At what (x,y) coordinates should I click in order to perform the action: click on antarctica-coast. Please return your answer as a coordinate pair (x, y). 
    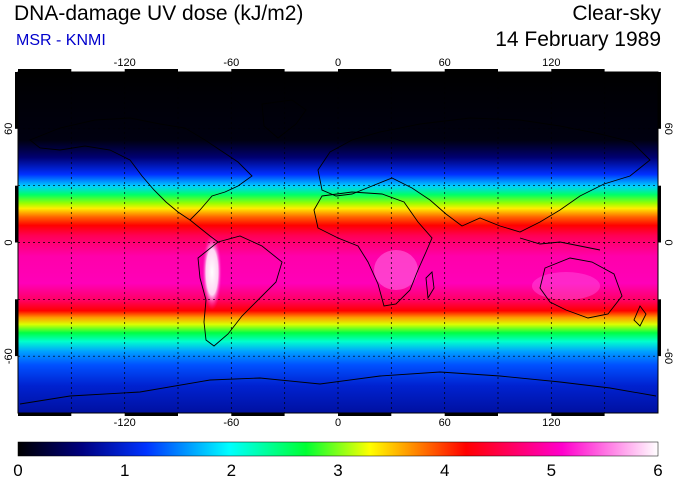
    Looking at the image, I should click on (338, 388).